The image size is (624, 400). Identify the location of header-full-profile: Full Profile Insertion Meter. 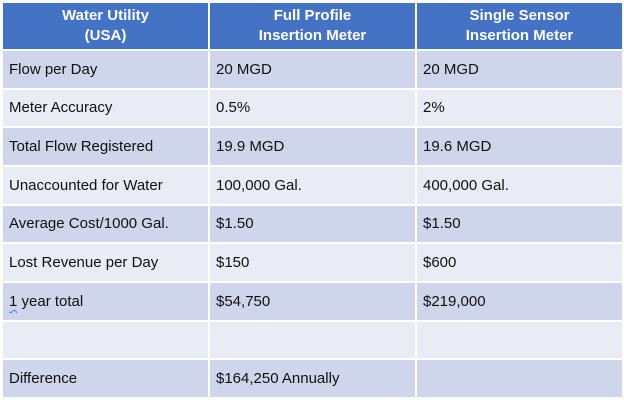
(312, 26).